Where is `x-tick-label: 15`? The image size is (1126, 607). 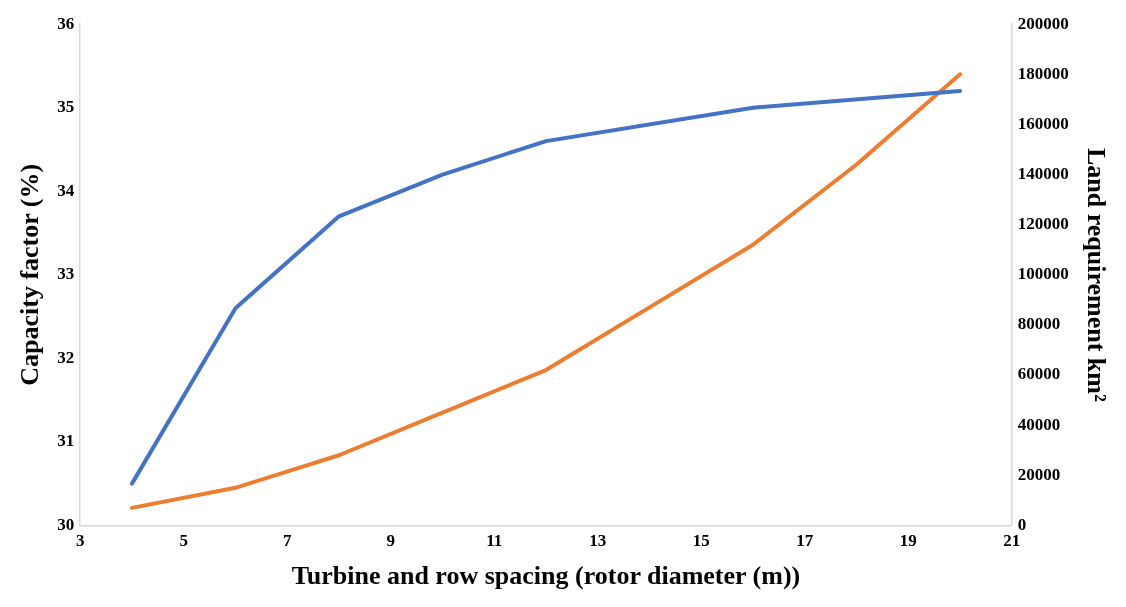 x-tick-label: 15 is located at coordinates (701, 540).